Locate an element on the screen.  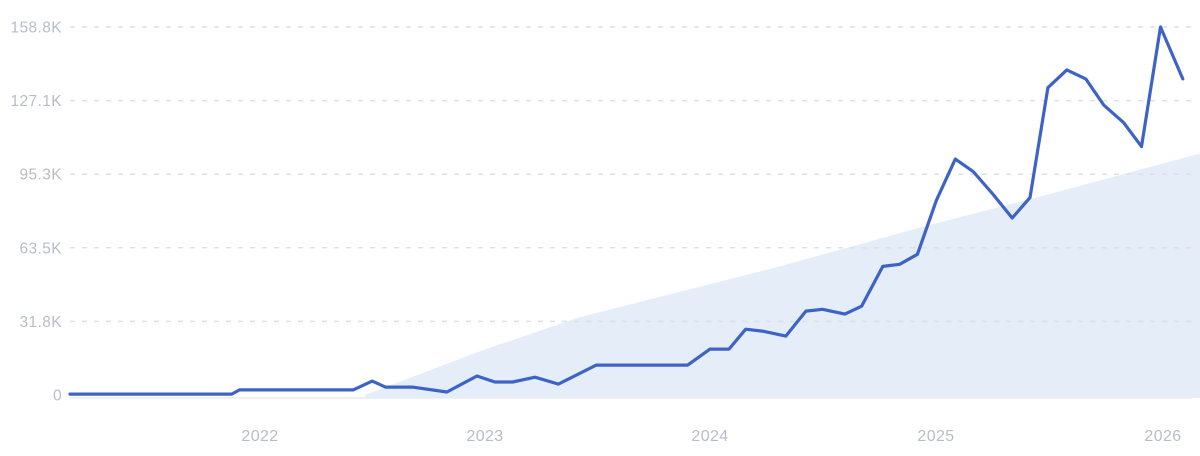
y-tick-label-0: 0 is located at coordinates (57, 396).